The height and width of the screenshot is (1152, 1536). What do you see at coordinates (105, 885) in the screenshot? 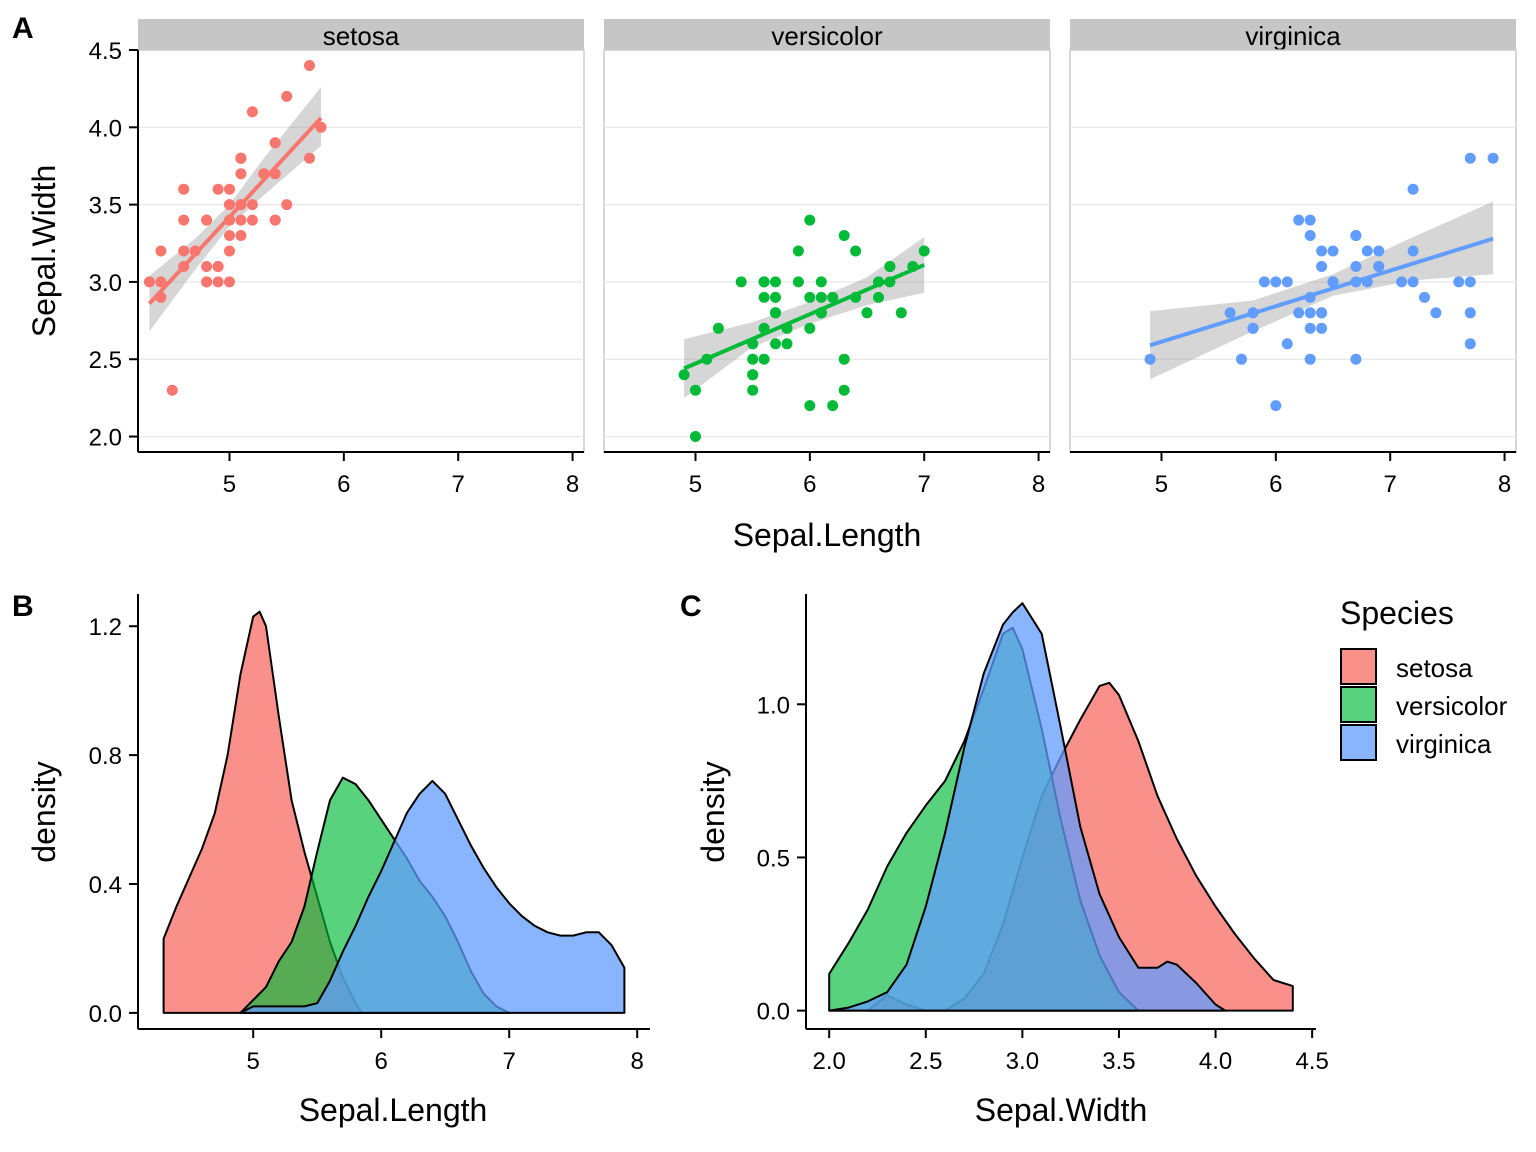
I see `y-tick-label: 0.4` at bounding box center [105, 885].